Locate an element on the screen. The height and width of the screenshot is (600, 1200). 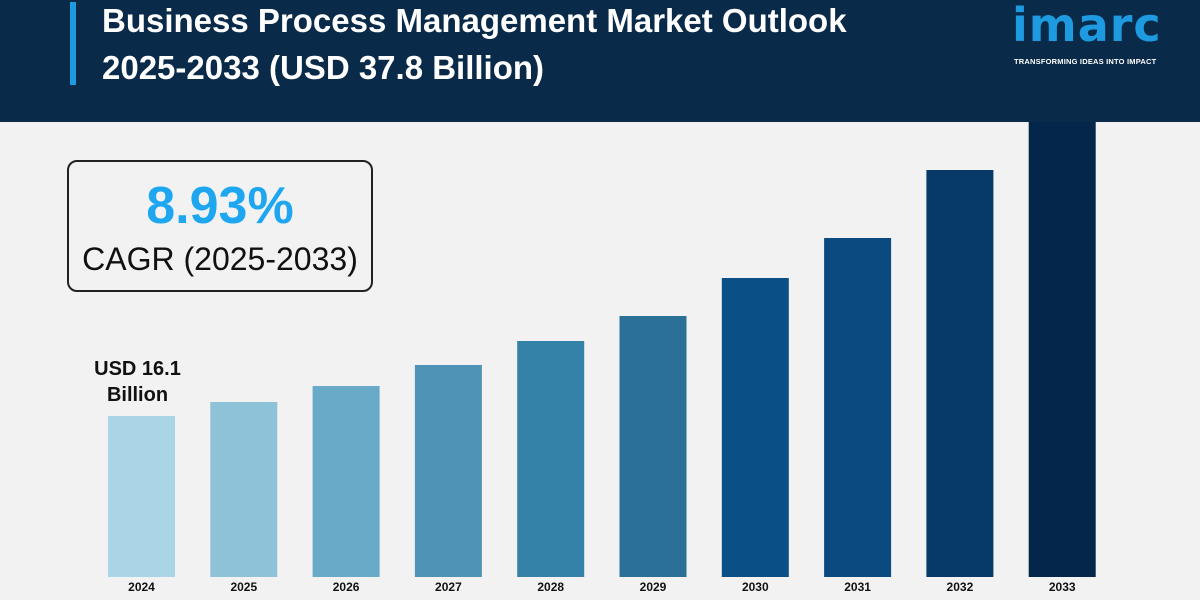
cagr-label: CAGR (2025-2033) is located at coordinates (220, 259).